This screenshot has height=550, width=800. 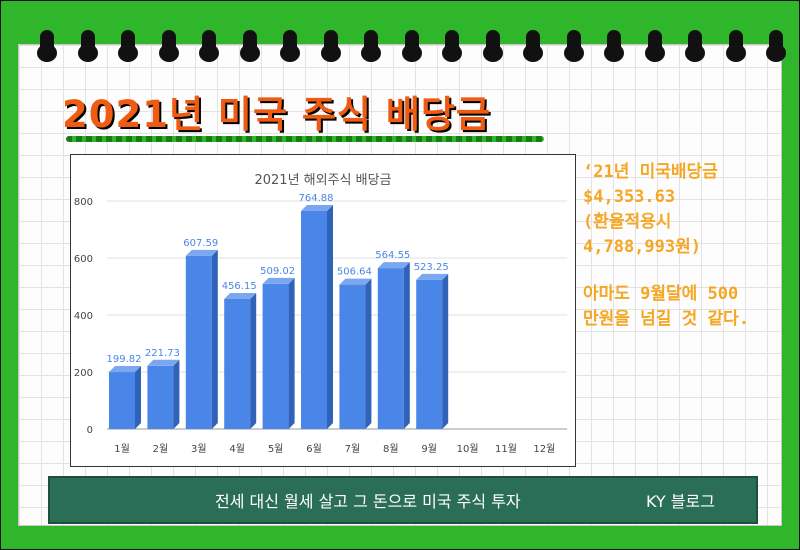 What do you see at coordinates (322, 180) in the screenshot?
I see `chart-title: 2021년 해외주식 배당금` at bounding box center [322, 180].